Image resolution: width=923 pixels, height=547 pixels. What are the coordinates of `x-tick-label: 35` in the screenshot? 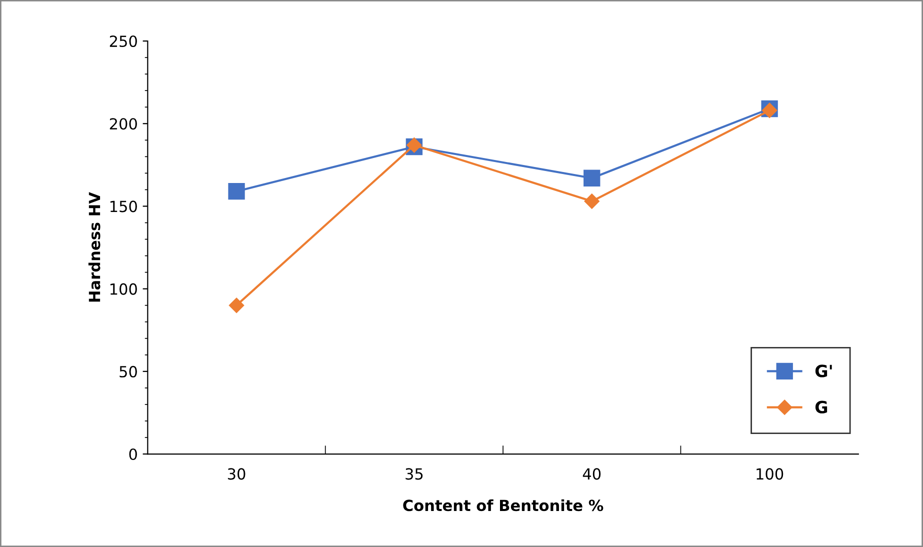 It's located at (414, 474).